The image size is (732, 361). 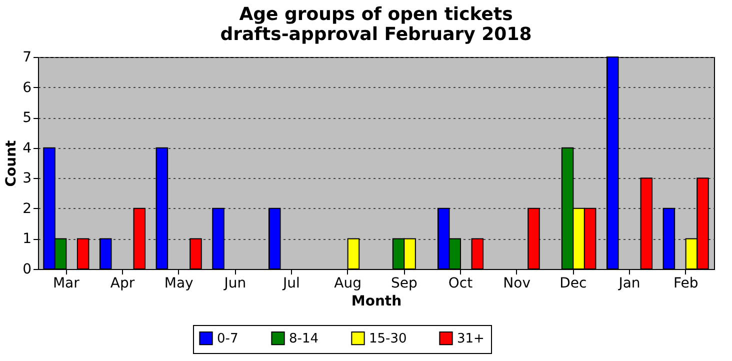 I want to click on y-tick-label: 4, so click(x=27, y=148).